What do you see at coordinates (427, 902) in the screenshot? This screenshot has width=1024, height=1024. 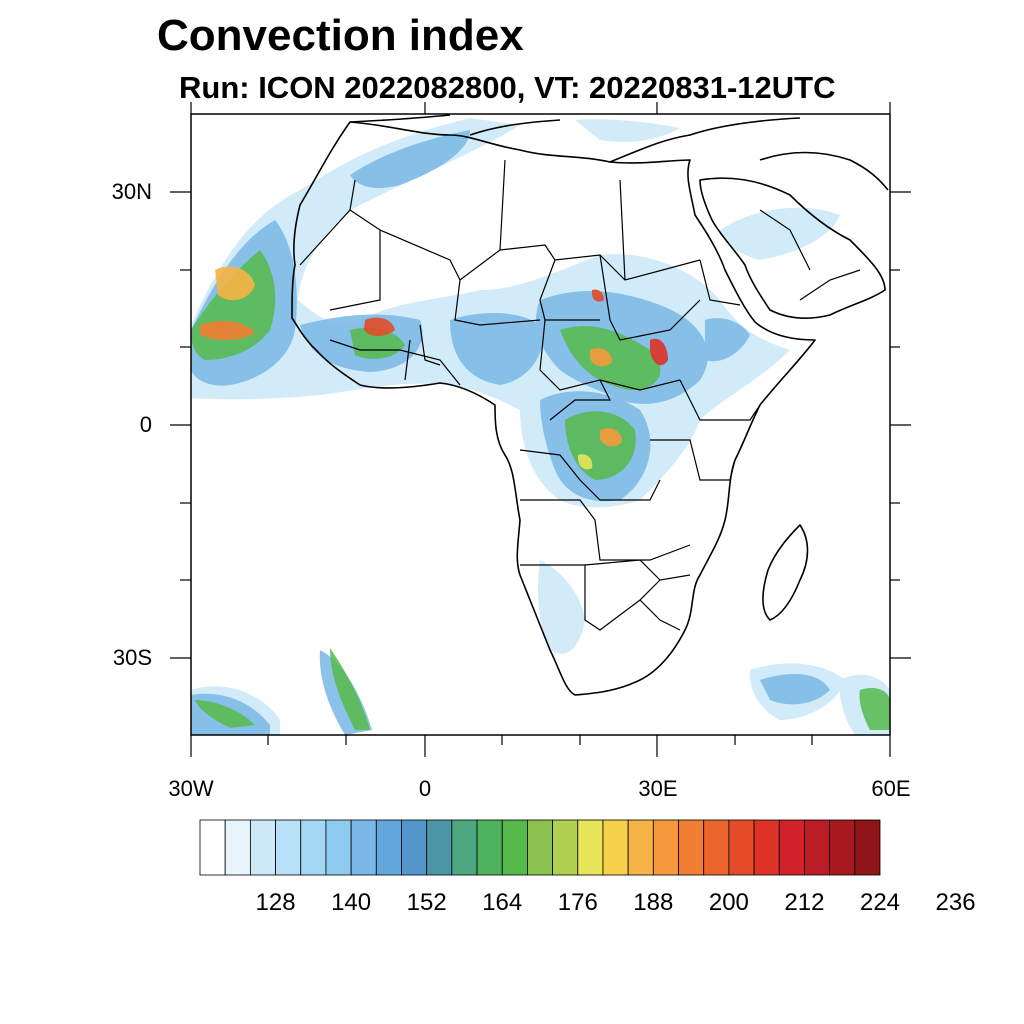 I see `colorbar-tick-label: 152` at bounding box center [427, 902].